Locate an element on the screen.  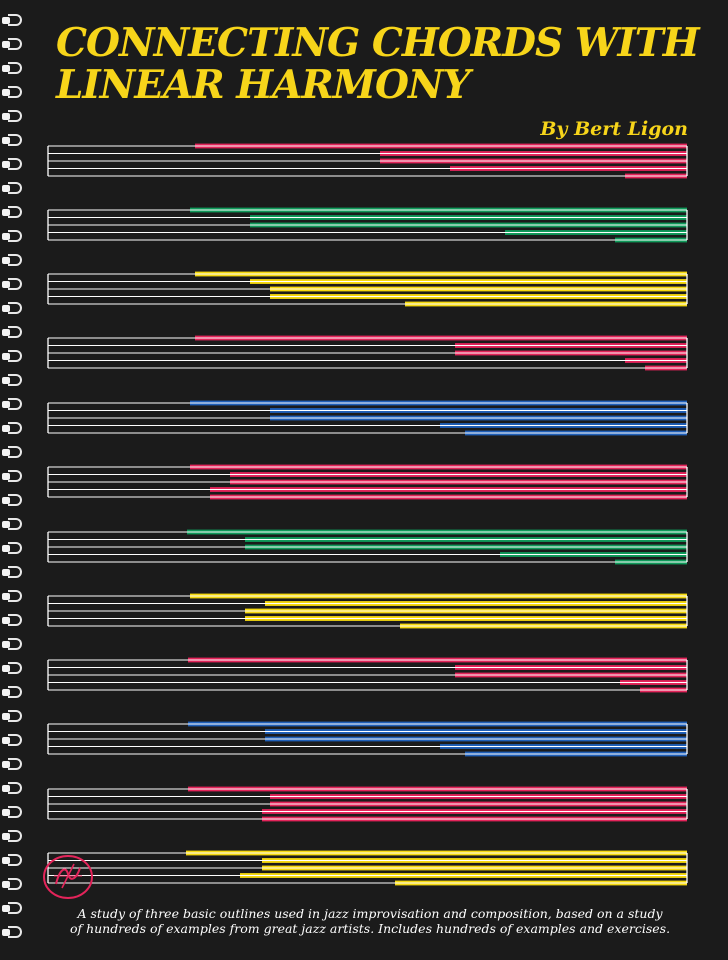
title-line-2: LINEAR HARMONY is located at coordinates (263, 85).